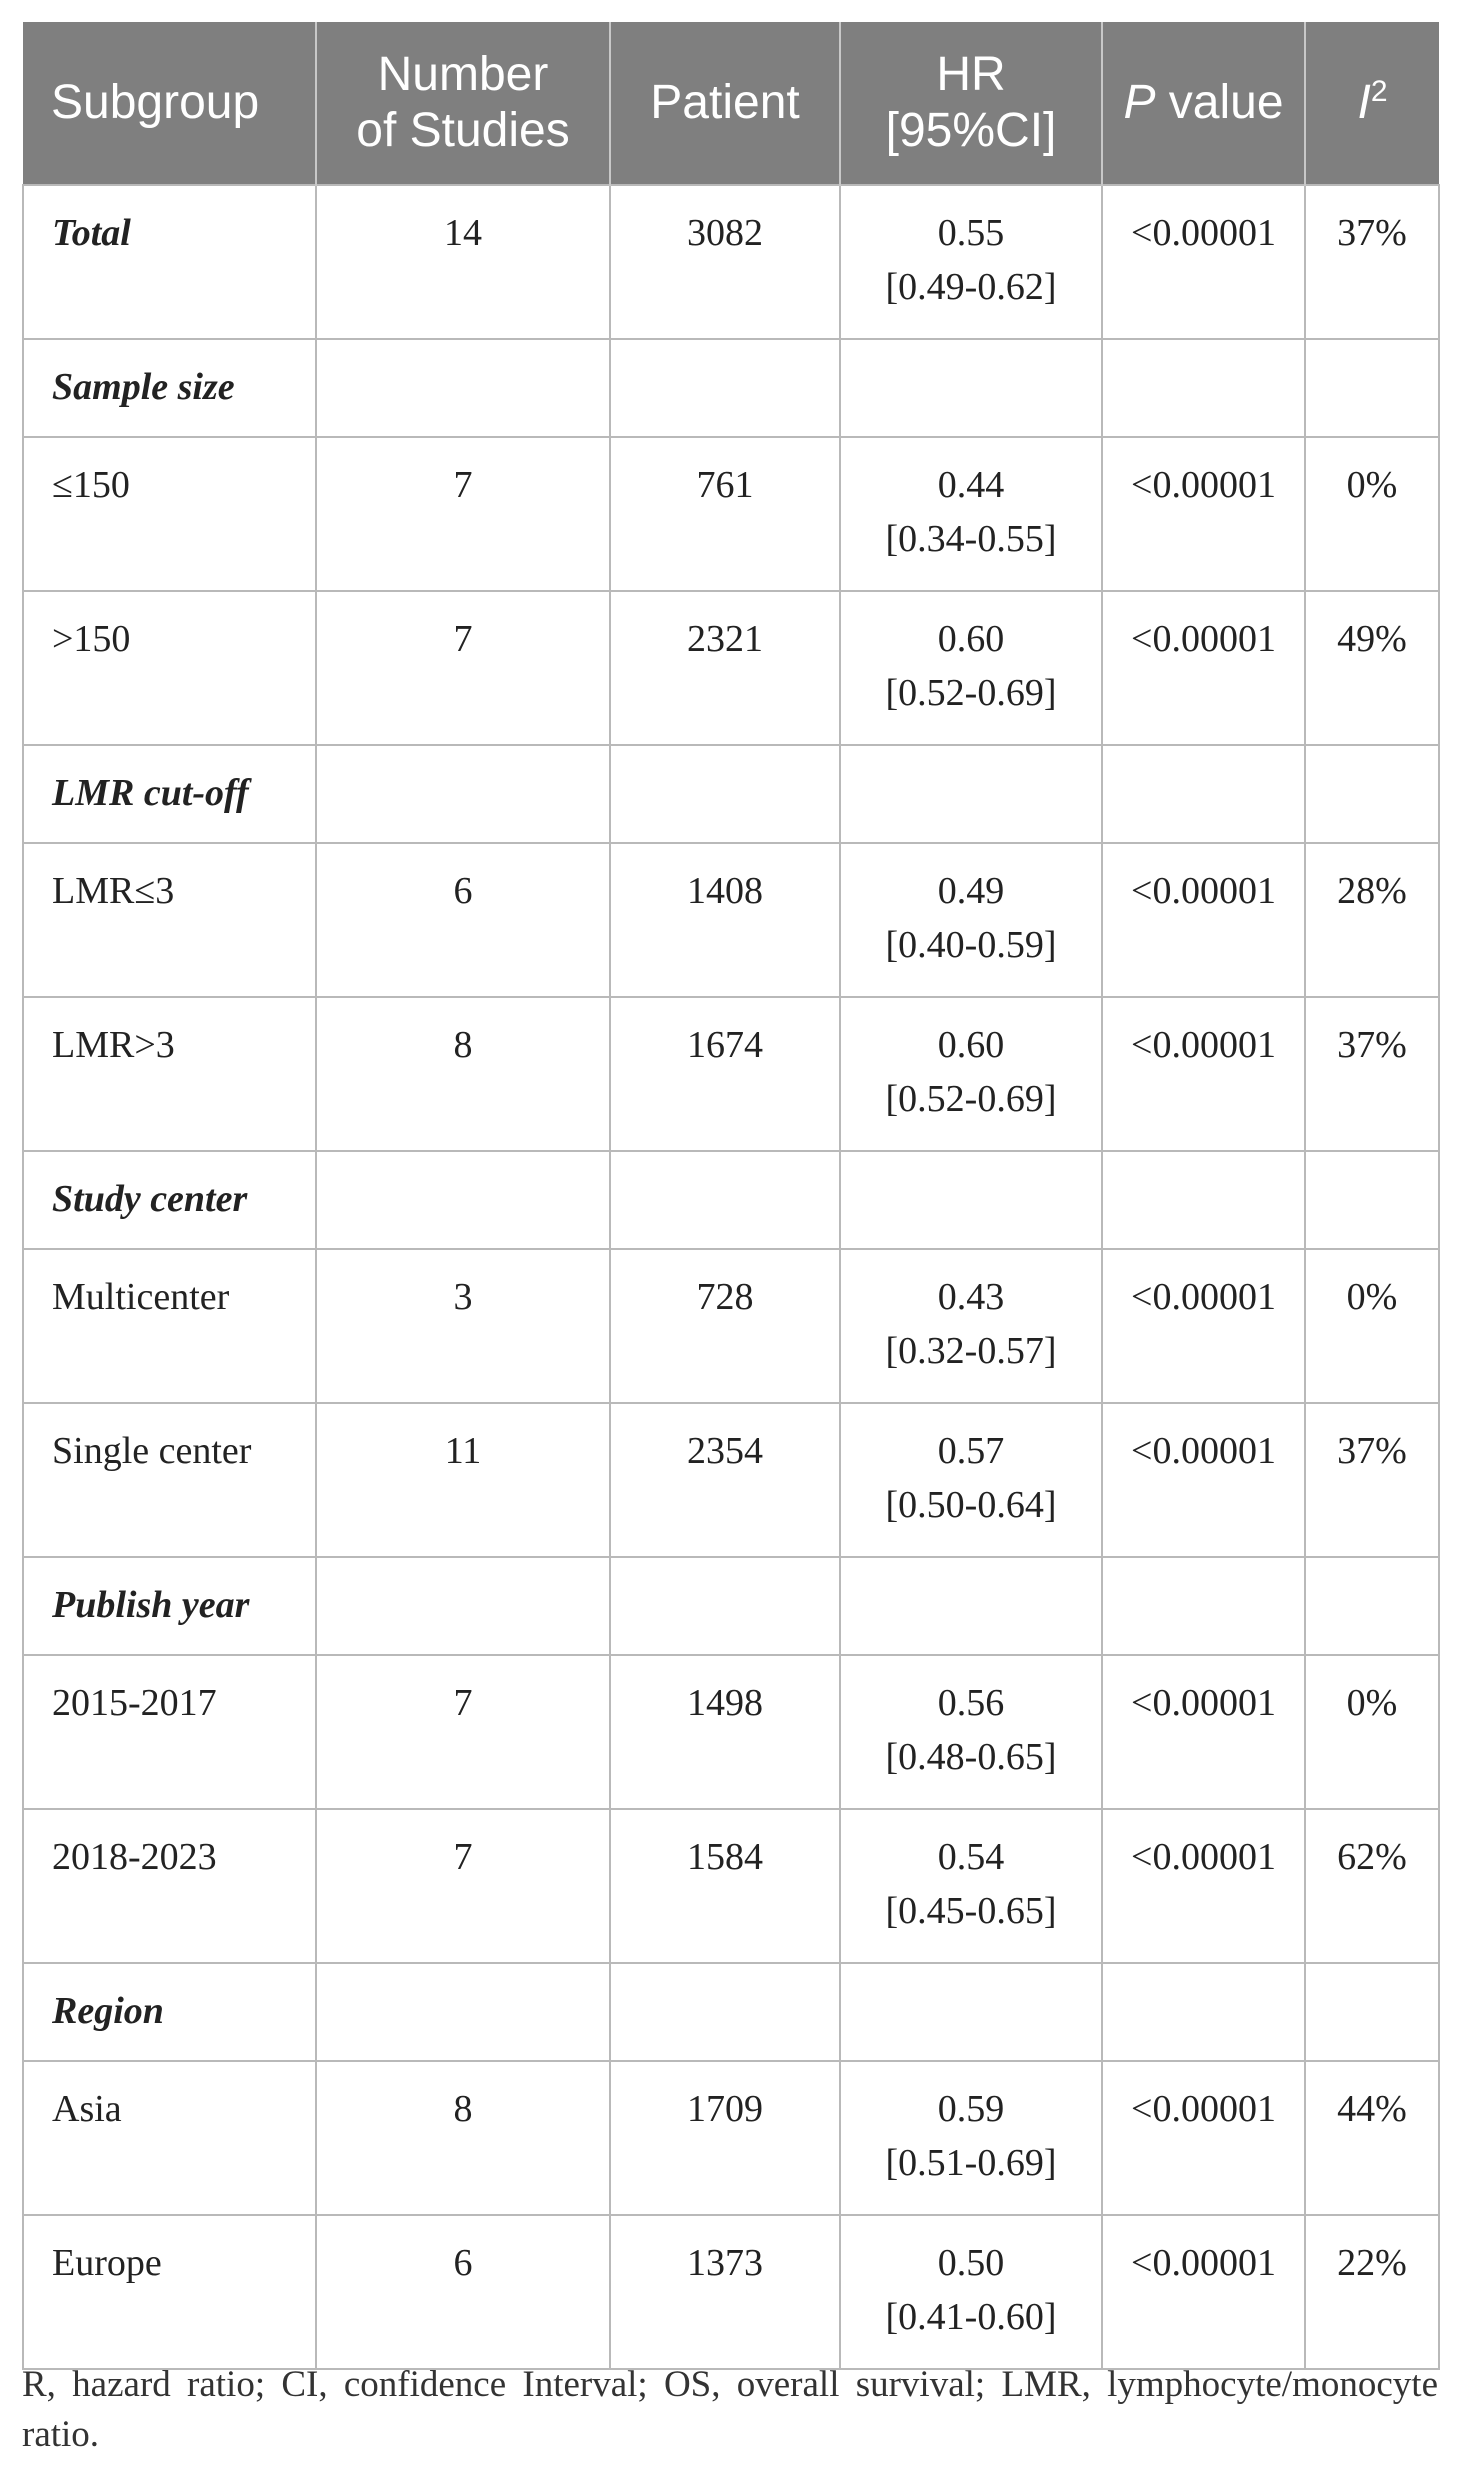  Describe the element at coordinates (731, 1326) in the screenshot. I see `table-row: Multicenter 3 728 0.43 [0.32-0.57] <0.00001 0%` at that location.